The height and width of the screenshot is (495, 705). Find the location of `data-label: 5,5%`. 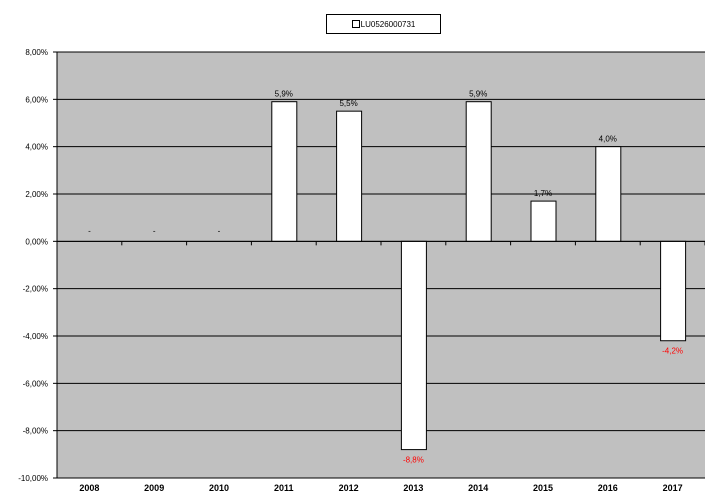

data-label: 5,5% is located at coordinates (348, 103).